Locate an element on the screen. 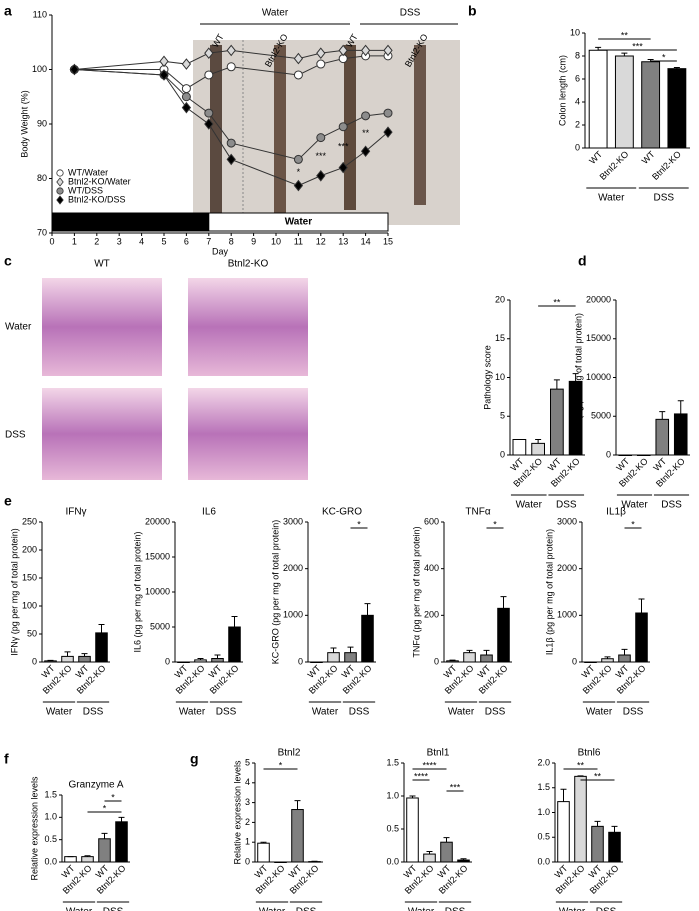 The image size is (699, 911). y-tick-label: 250 is located at coordinates (29, 521).